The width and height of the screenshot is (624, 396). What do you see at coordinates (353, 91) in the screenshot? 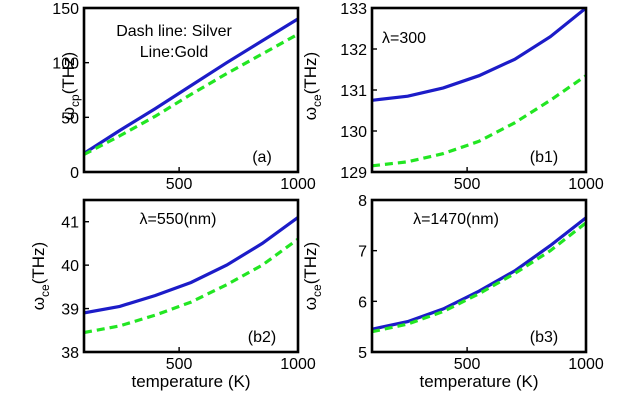
I see `y-tick-label: 131` at bounding box center [353, 91].